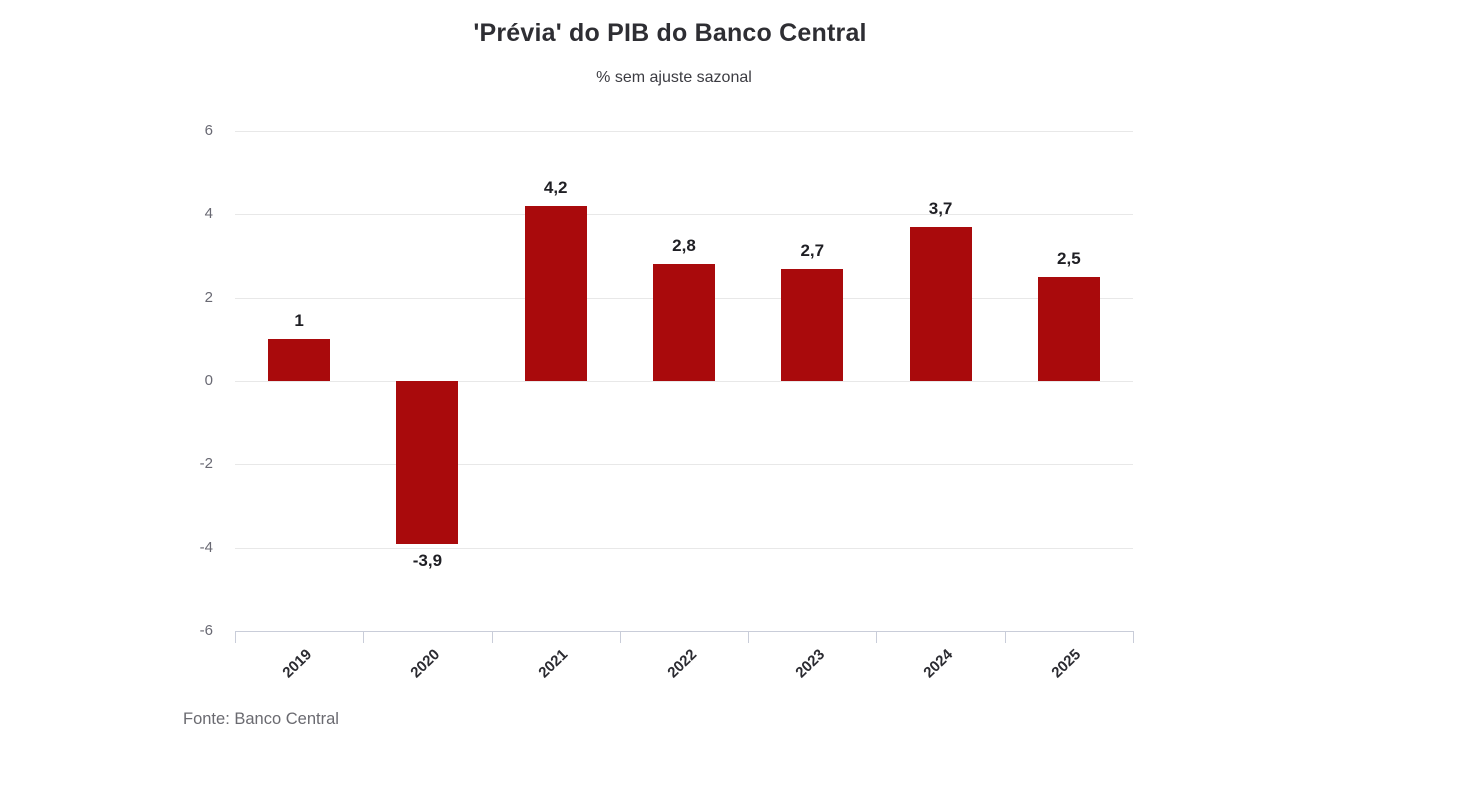 This screenshot has width=1473, height=800. What do you see at coordinates (206, 464) in the screenshot?
I see `y-axis-label: -2` at bounding box center [206, 464].